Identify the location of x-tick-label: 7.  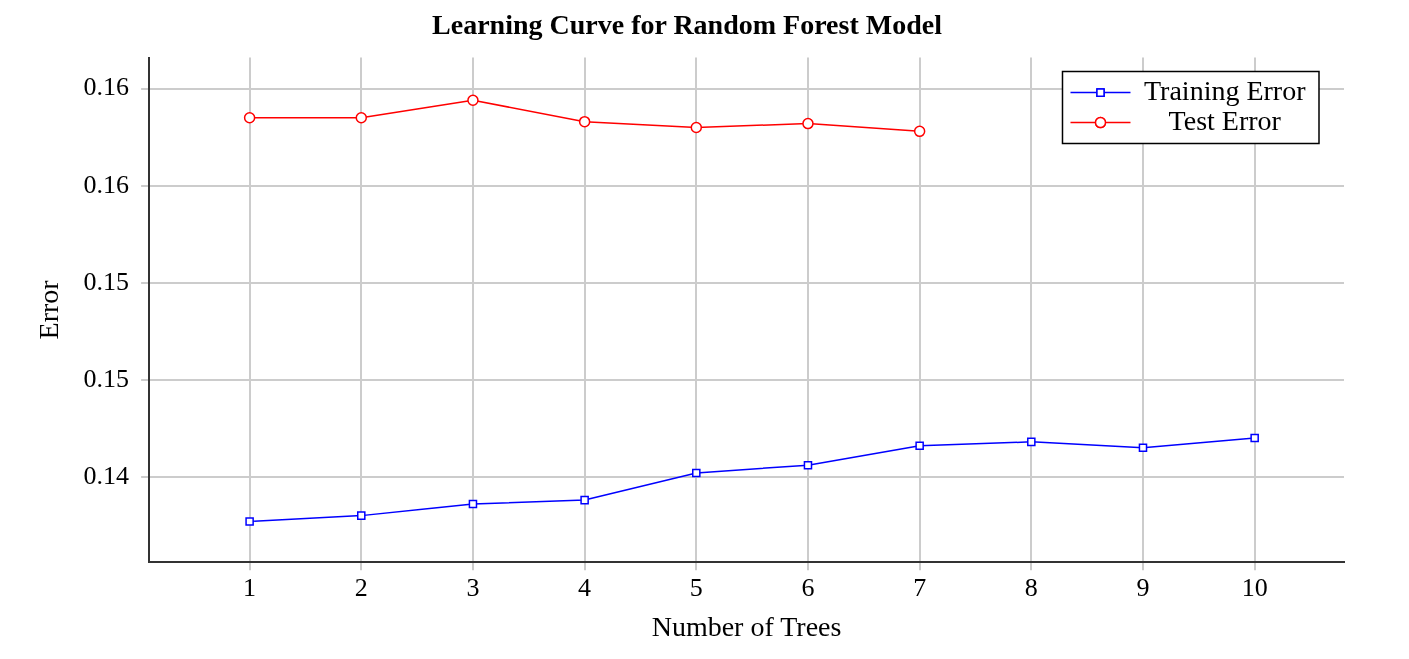
(920, 587).